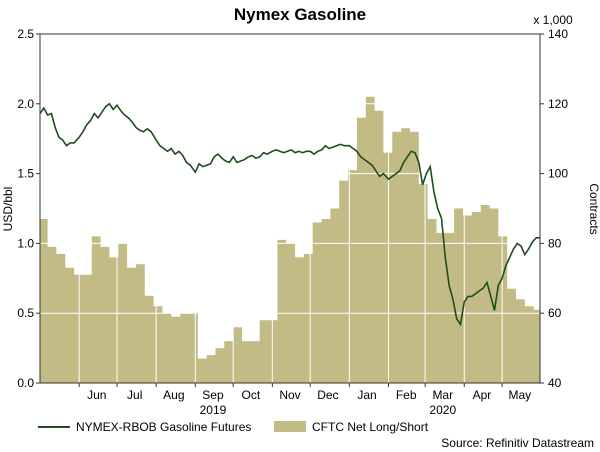 This screenshot has height=452, width=600. What do you see at coordinates (482, 395) in the screenshot?
I see `x-axis-month-label: Apr` at bounding box center [482, 395].